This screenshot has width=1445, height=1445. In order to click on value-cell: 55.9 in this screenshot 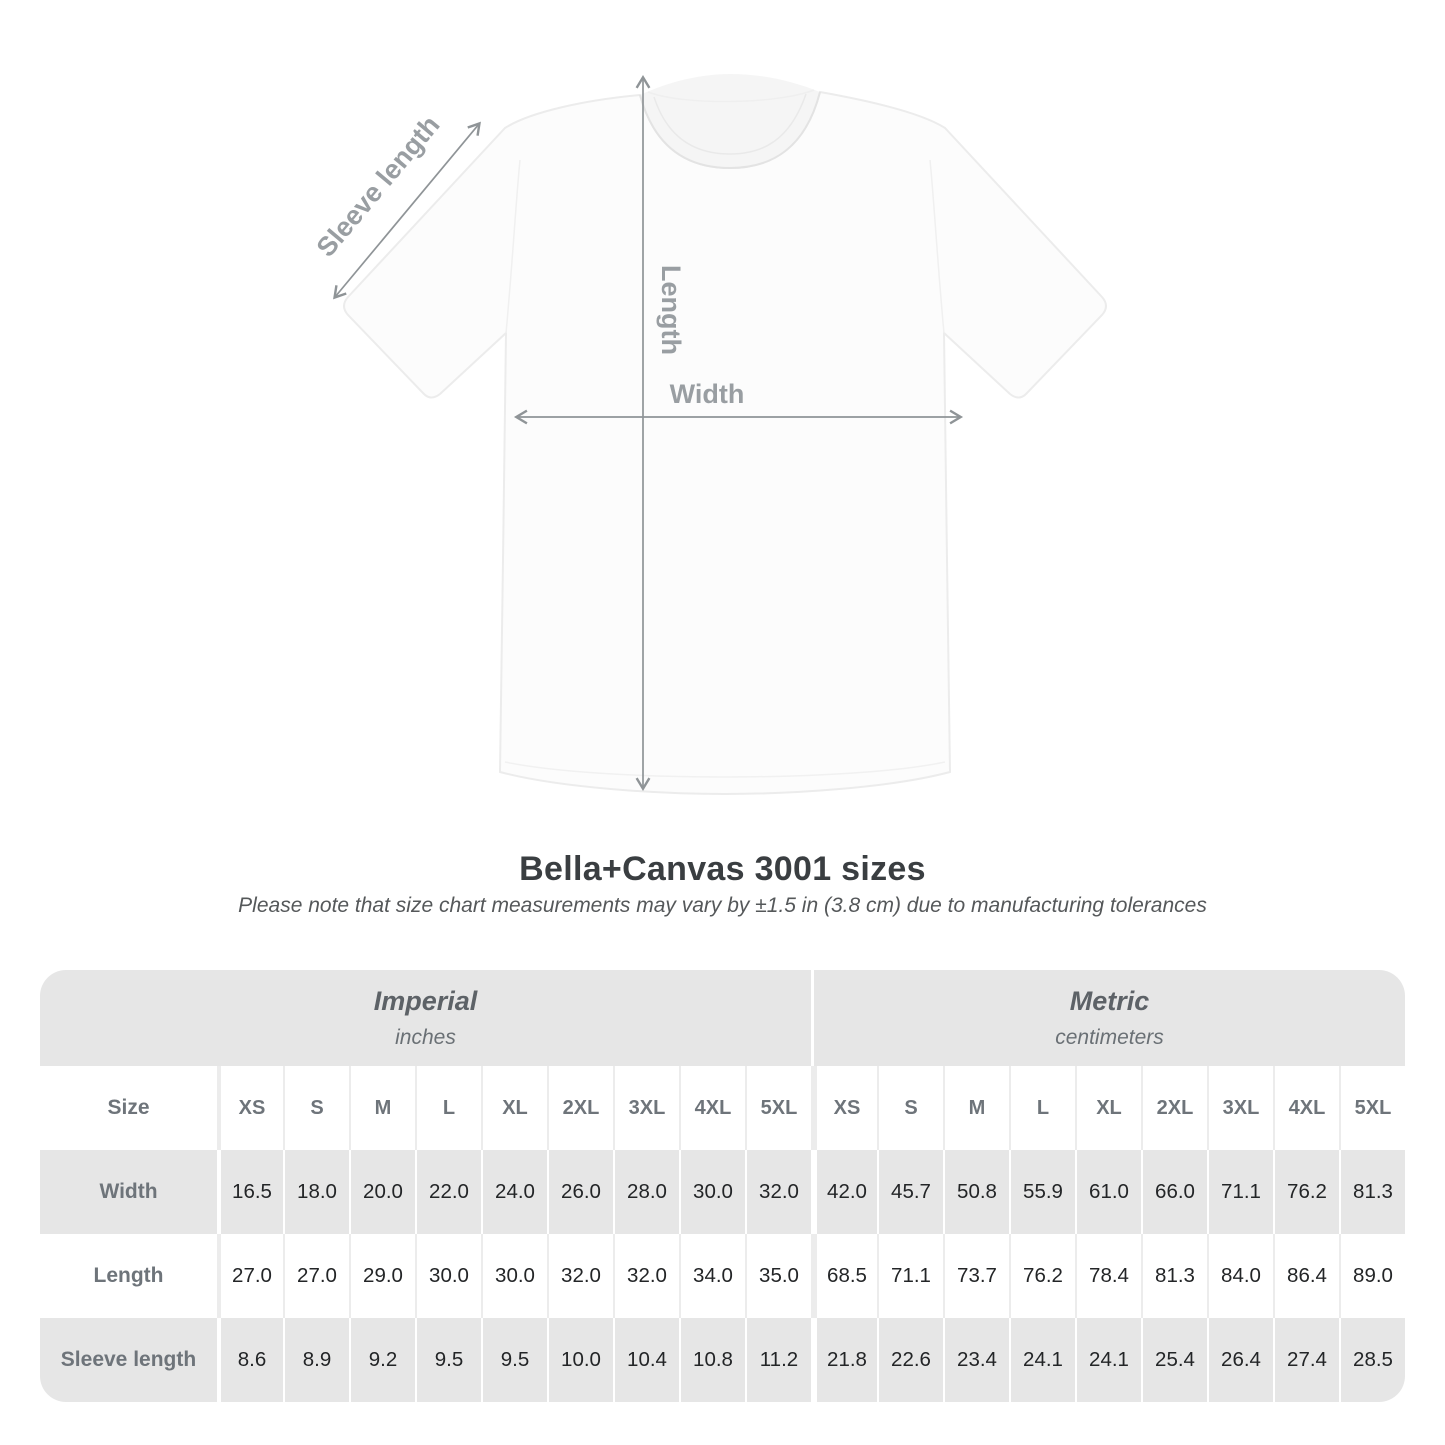, I will do `click(1042, 1192)`.